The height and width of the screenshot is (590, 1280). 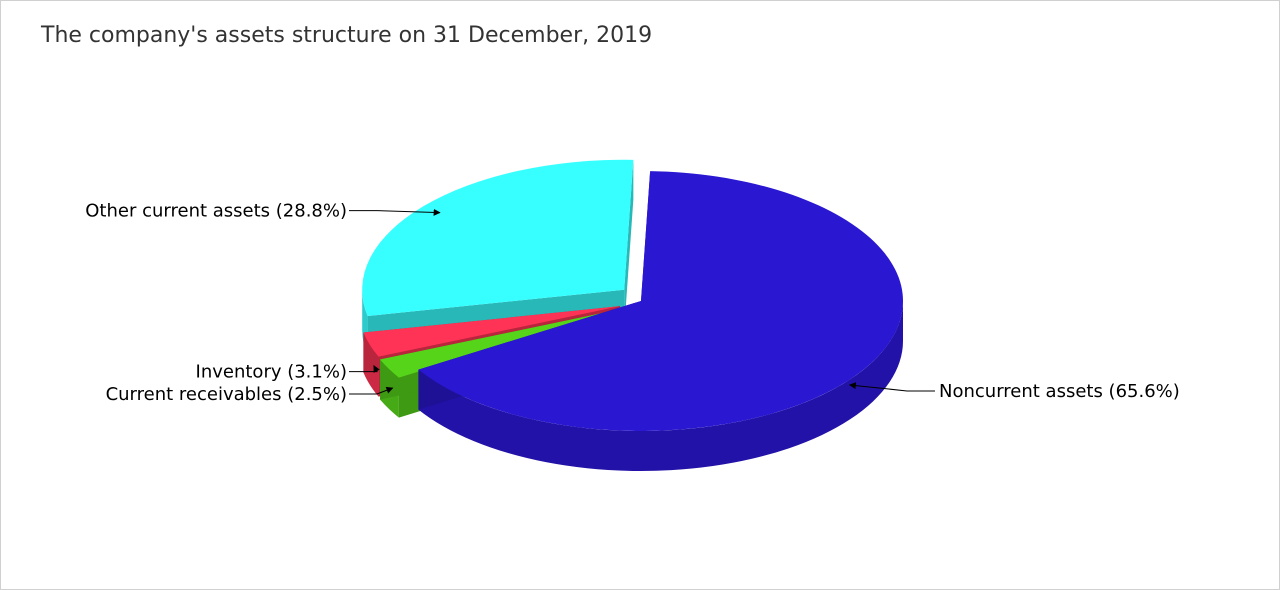 What do you see at coordinates (498, 238) in the screenshot?
I see `slice-top-other-current-assets` at bounding box center [498, 238].